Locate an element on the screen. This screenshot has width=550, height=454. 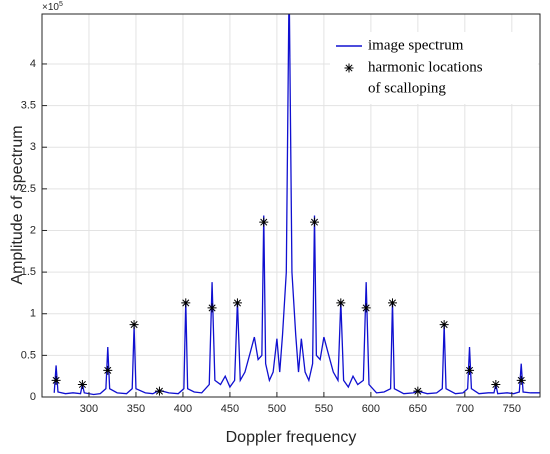
legend-label: harmonic locations is located at coordinates (425, 67).